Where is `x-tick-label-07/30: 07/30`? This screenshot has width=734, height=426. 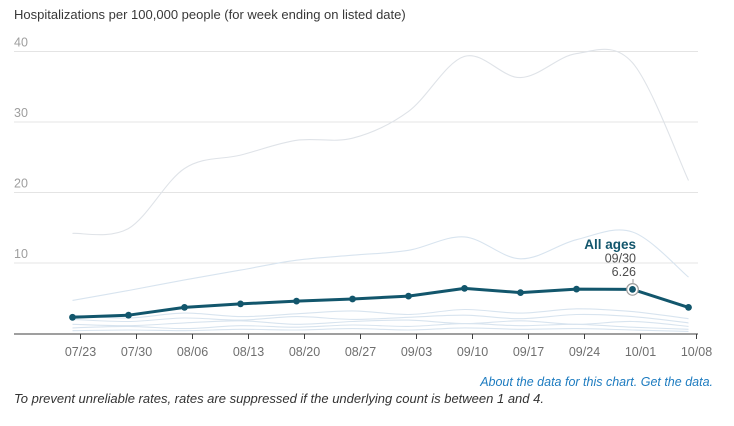 x-tick-label-07/30: 07/30 is located at coordinates (136, 352).